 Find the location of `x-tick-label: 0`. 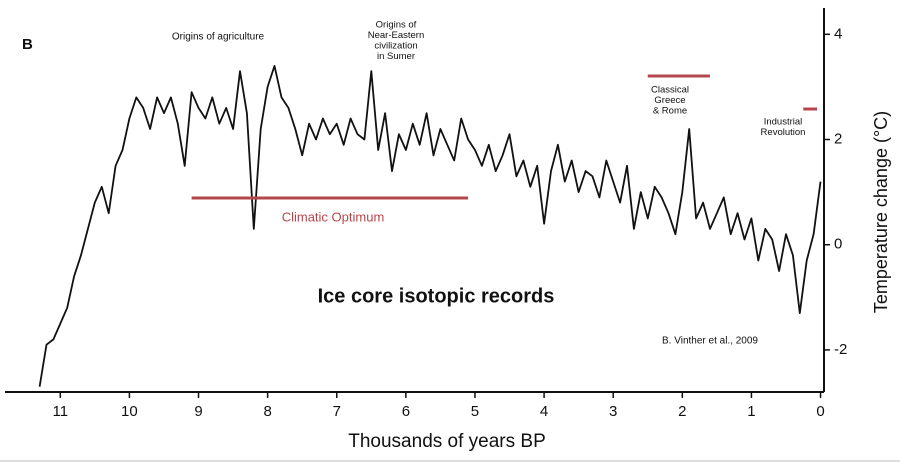

x-tick-label: 0 is located at coordinates (820, 411).